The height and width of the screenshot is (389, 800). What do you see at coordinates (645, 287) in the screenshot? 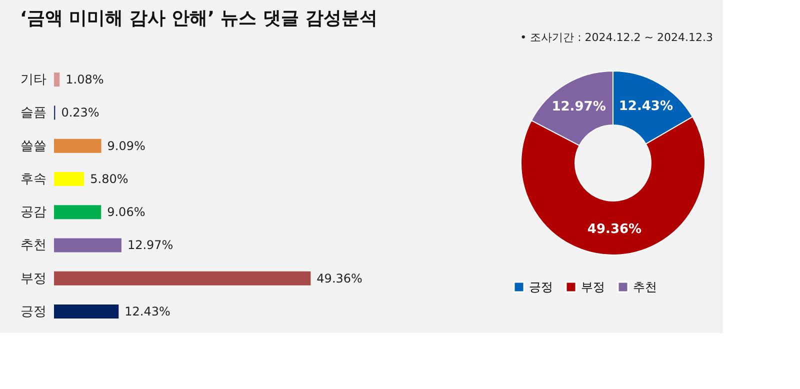
I see `legend-label: 추천` at bounding box center [645, 287].